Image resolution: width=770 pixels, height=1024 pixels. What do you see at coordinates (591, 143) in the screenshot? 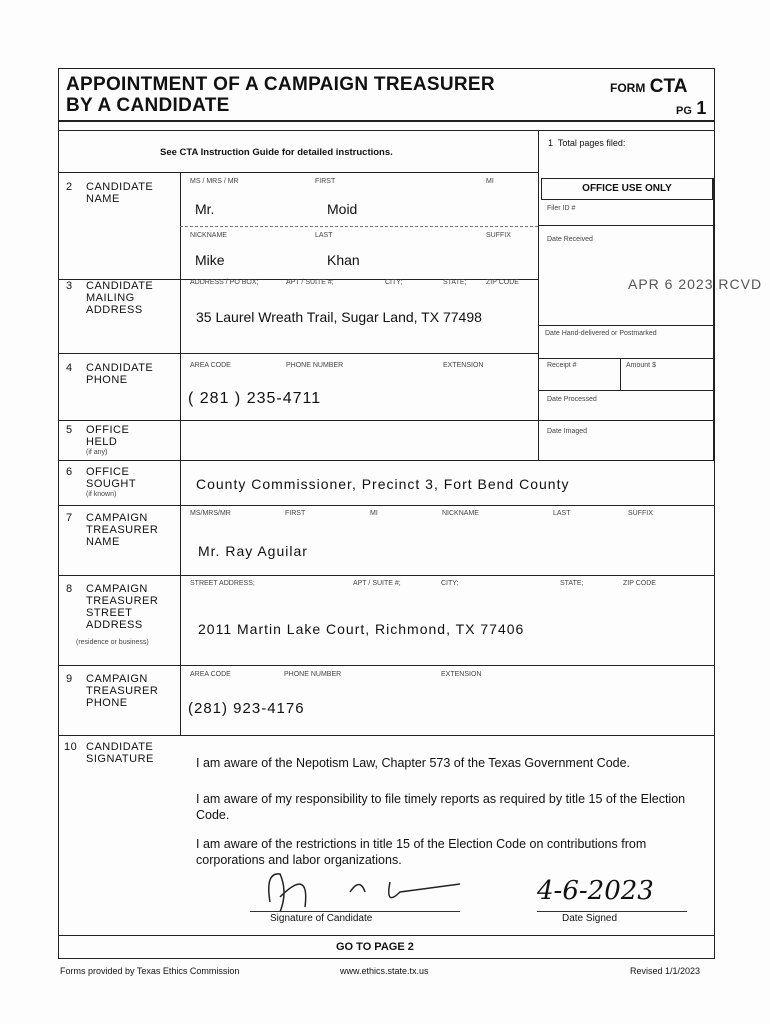
I see `label-text: Total pages filed:` at bounding box center [591, 143].